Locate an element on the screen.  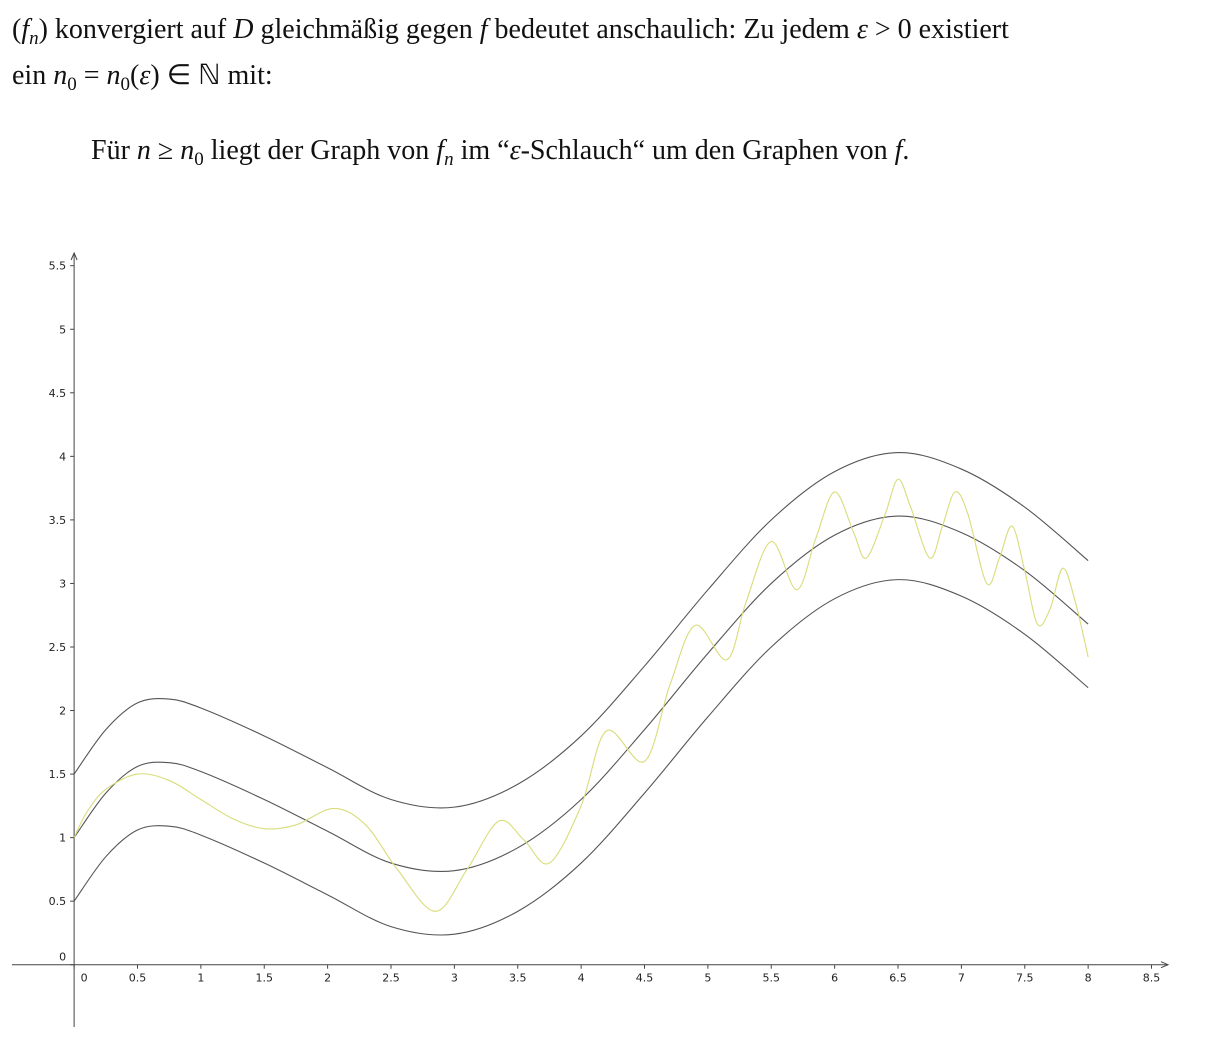
y-tick-label: 1.5 is located at coordinates (58, 774).